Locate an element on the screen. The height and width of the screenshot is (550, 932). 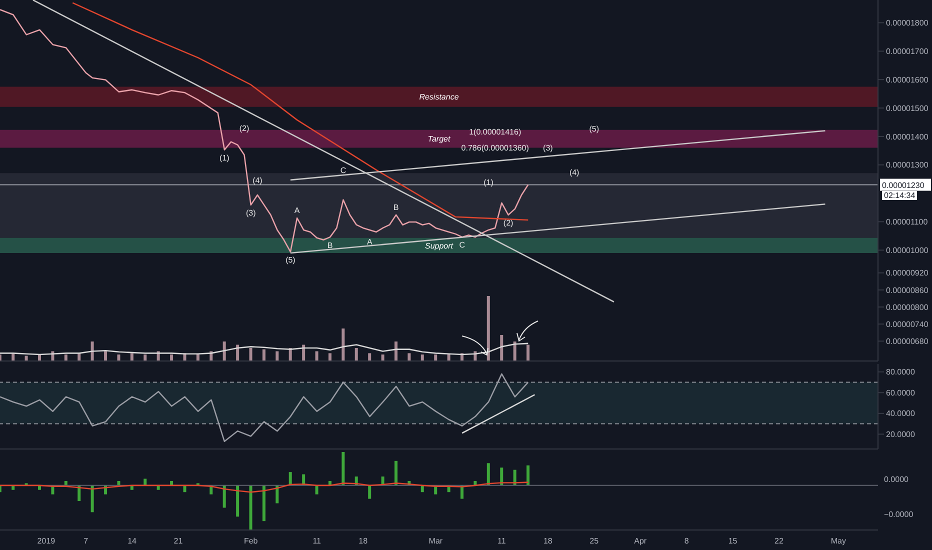
band-label: Support is located at coordinates (439, 245).